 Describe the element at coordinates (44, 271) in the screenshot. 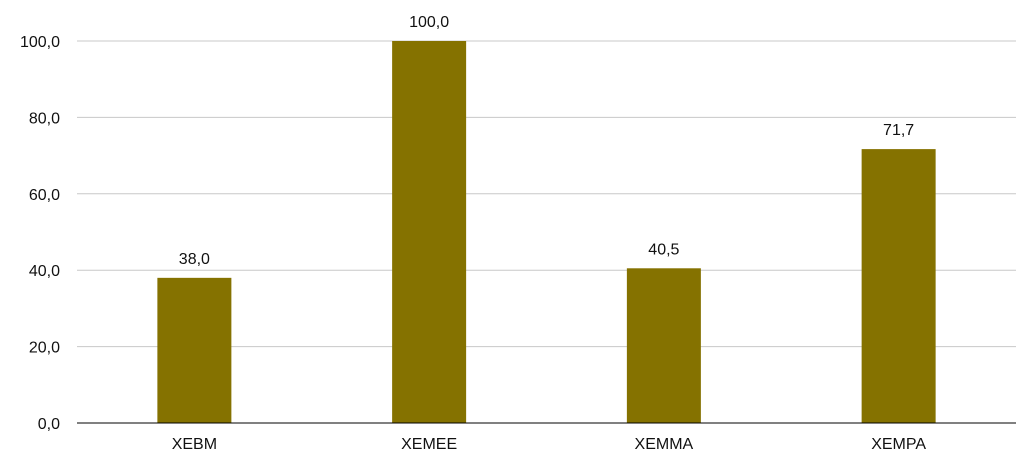

I see `y-tick-label: 40,0` at that location.